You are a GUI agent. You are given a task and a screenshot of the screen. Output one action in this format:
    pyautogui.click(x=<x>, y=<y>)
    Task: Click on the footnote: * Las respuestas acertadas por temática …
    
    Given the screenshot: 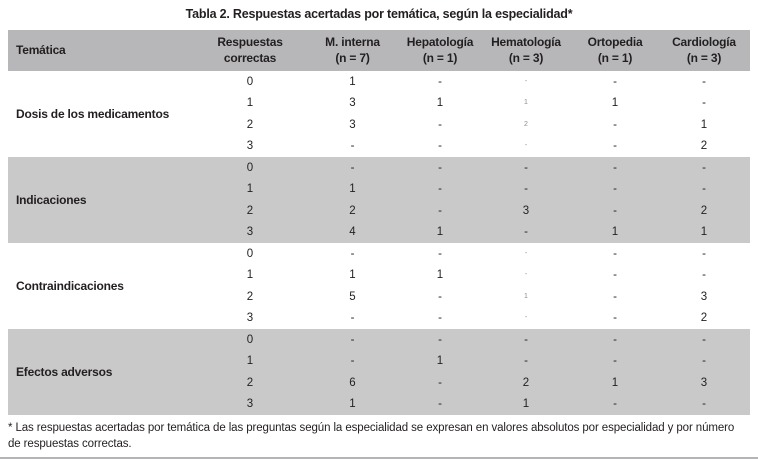 What is the action you would take?
    pyautogui.click(x=371, y=436)
    